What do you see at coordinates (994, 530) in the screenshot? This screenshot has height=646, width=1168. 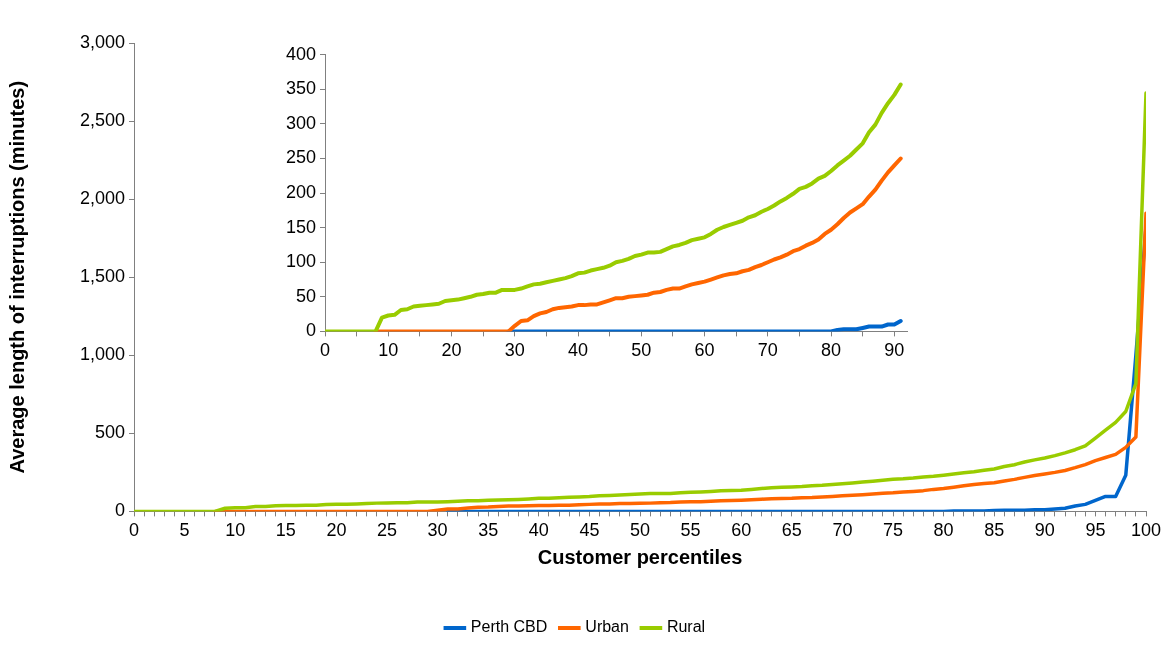 I see `x-tick-label: 85` at bounding box center [994, 530].